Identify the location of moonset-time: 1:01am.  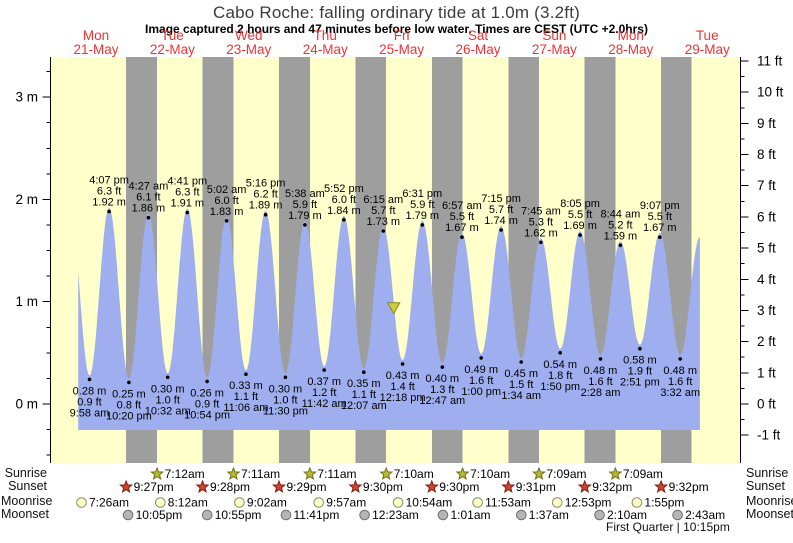
(471, 515).